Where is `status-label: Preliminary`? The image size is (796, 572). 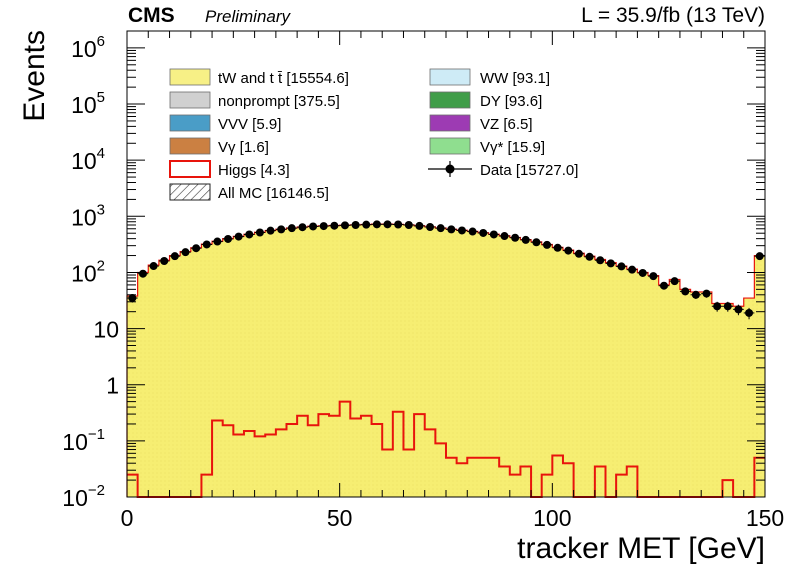 status-label: Preliminary is located at coordinates (248, 16).